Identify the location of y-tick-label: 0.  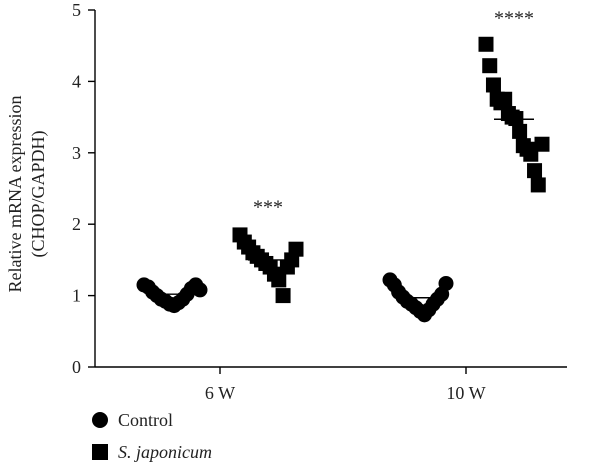
(76, 367).